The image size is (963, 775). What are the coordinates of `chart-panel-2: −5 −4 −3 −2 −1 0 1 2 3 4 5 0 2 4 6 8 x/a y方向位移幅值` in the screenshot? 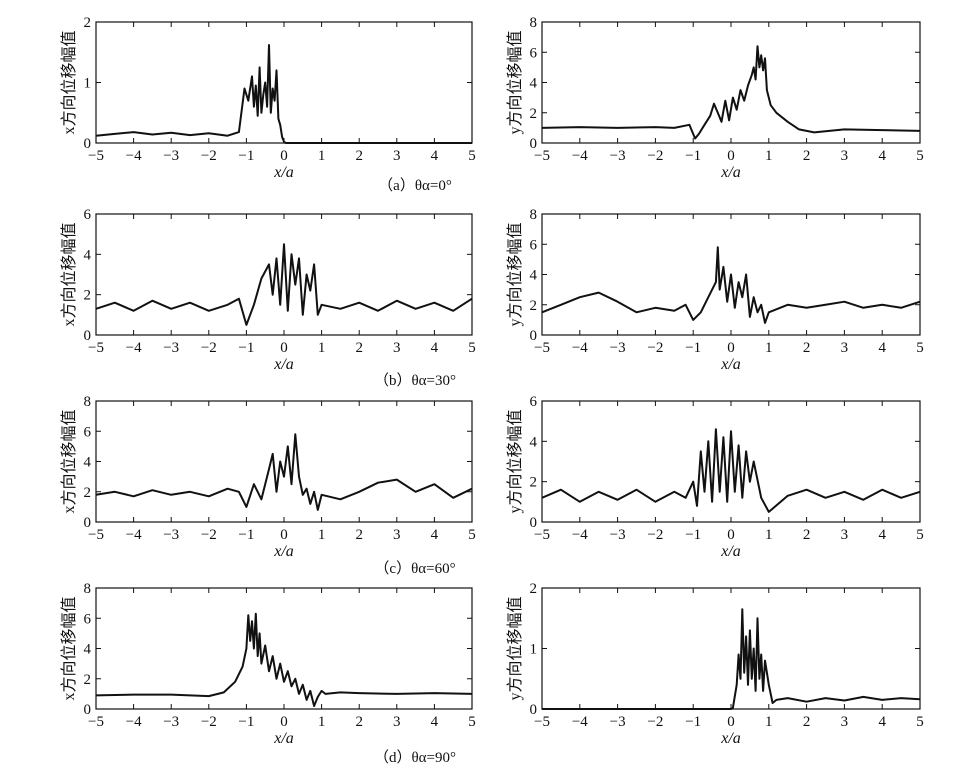 It's located at (715, 98).